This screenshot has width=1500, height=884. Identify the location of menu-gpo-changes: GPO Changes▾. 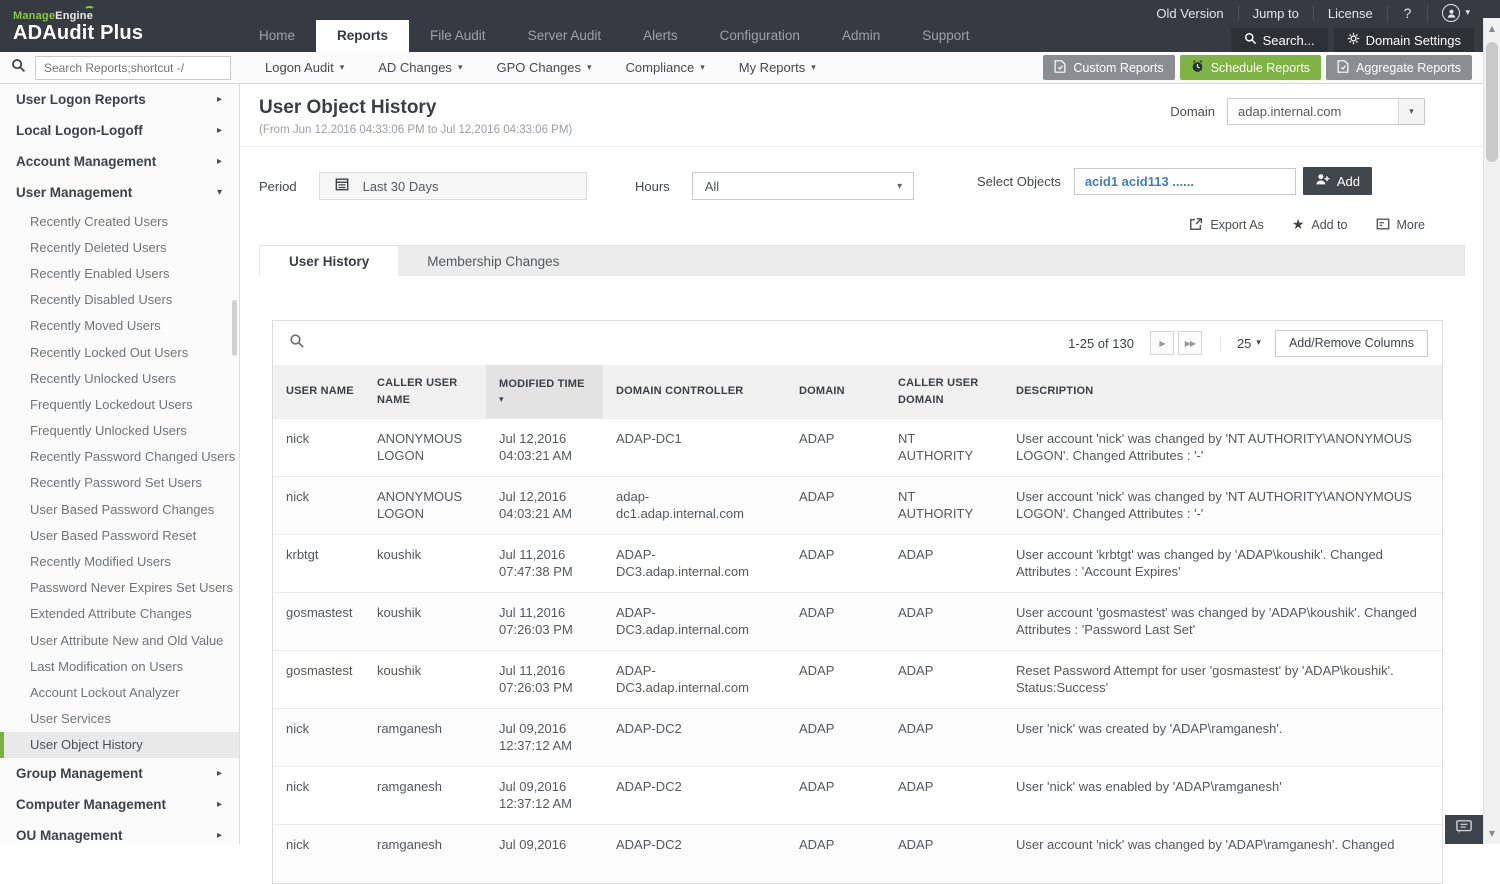
(543, 67).